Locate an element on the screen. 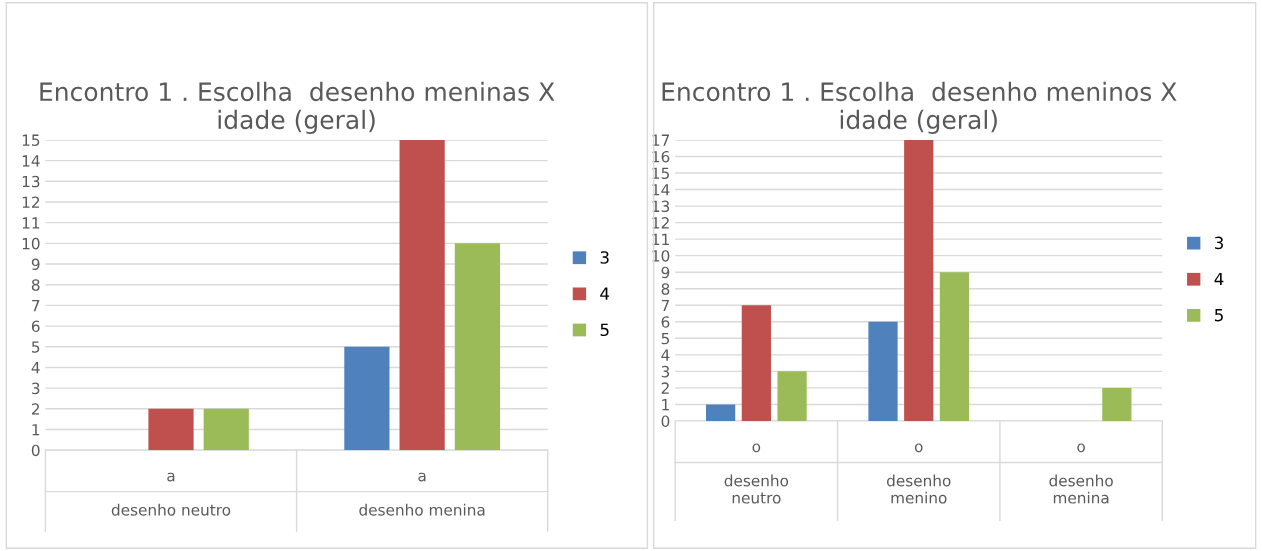 This screenshot has height=551, width=1262. category-label: a desenho menina is located at coordinates (422, 494).